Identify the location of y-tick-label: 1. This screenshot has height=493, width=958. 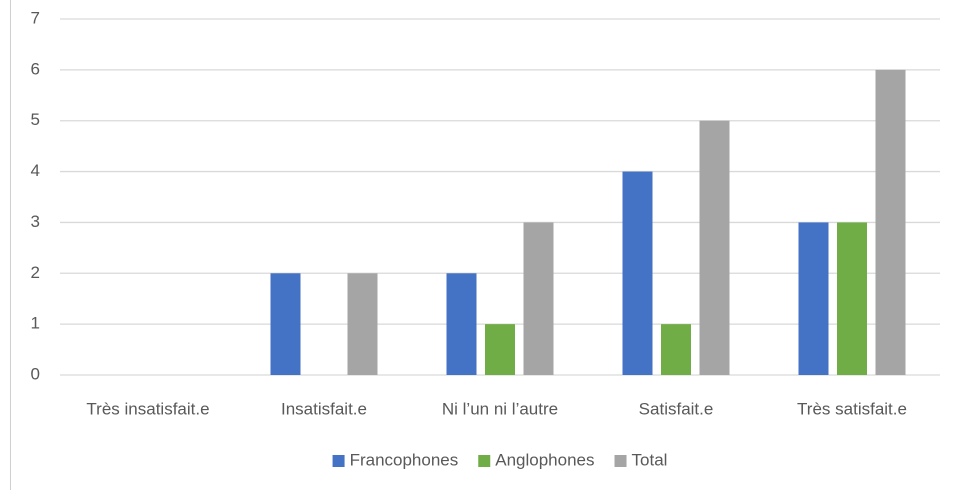
(35, 323).